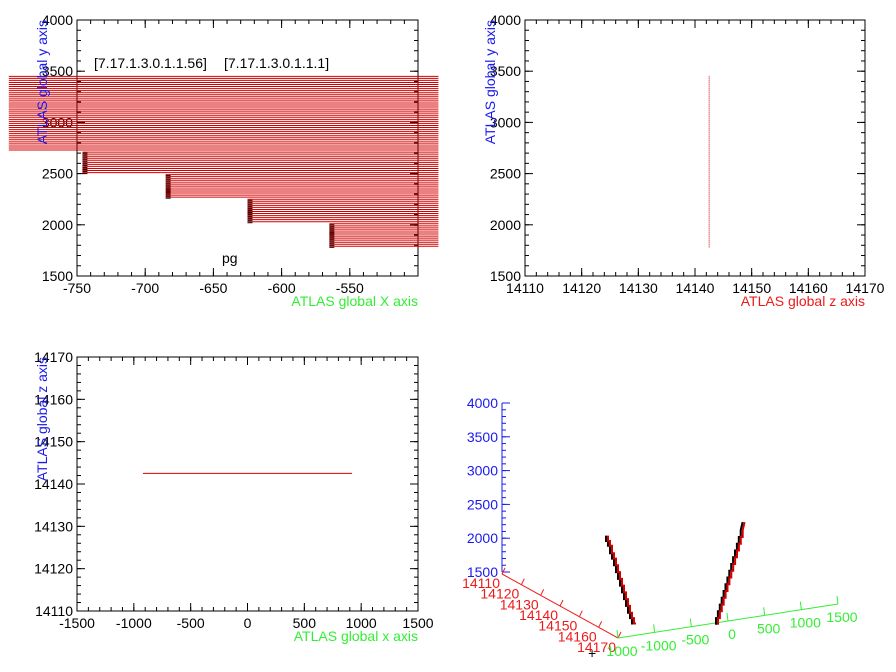 The height and width of the screenshot is (672, 896). Describe the element at coordinates (354, 301) in the screenshot. I see `x-axis-label: ATLAS global X axis` at that location.